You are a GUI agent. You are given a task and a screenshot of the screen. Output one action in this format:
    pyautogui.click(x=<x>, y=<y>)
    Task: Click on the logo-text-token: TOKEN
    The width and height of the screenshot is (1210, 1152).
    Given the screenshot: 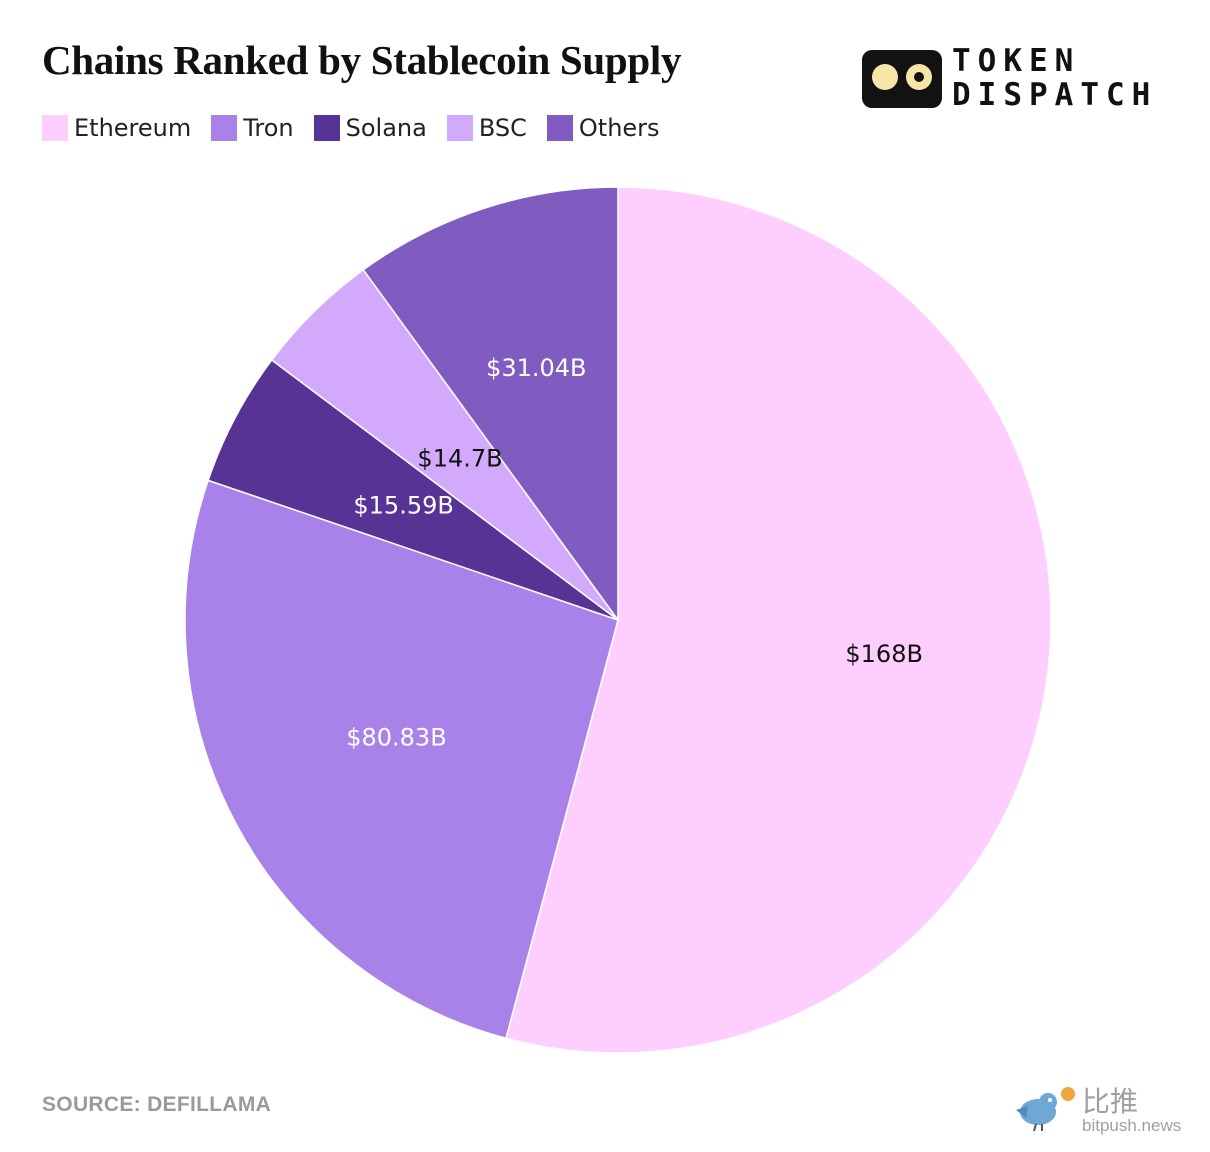 What is the action you would take?
    pyautogui.click(x=1016, y=61)
    